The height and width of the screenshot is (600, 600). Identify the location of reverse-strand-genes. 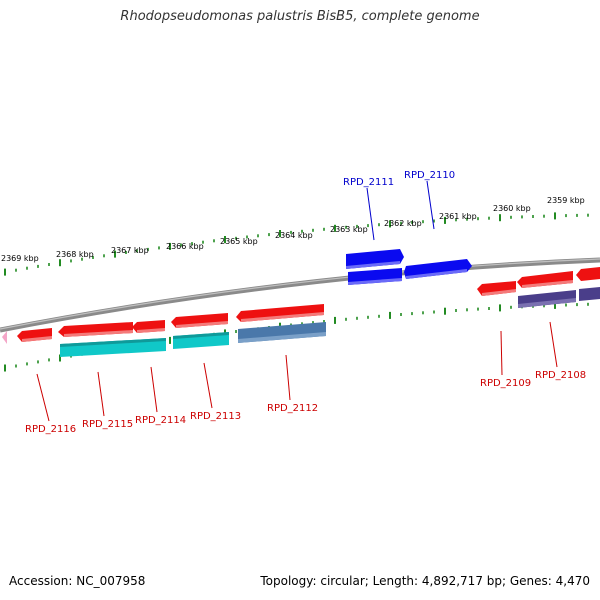
(301, 312).